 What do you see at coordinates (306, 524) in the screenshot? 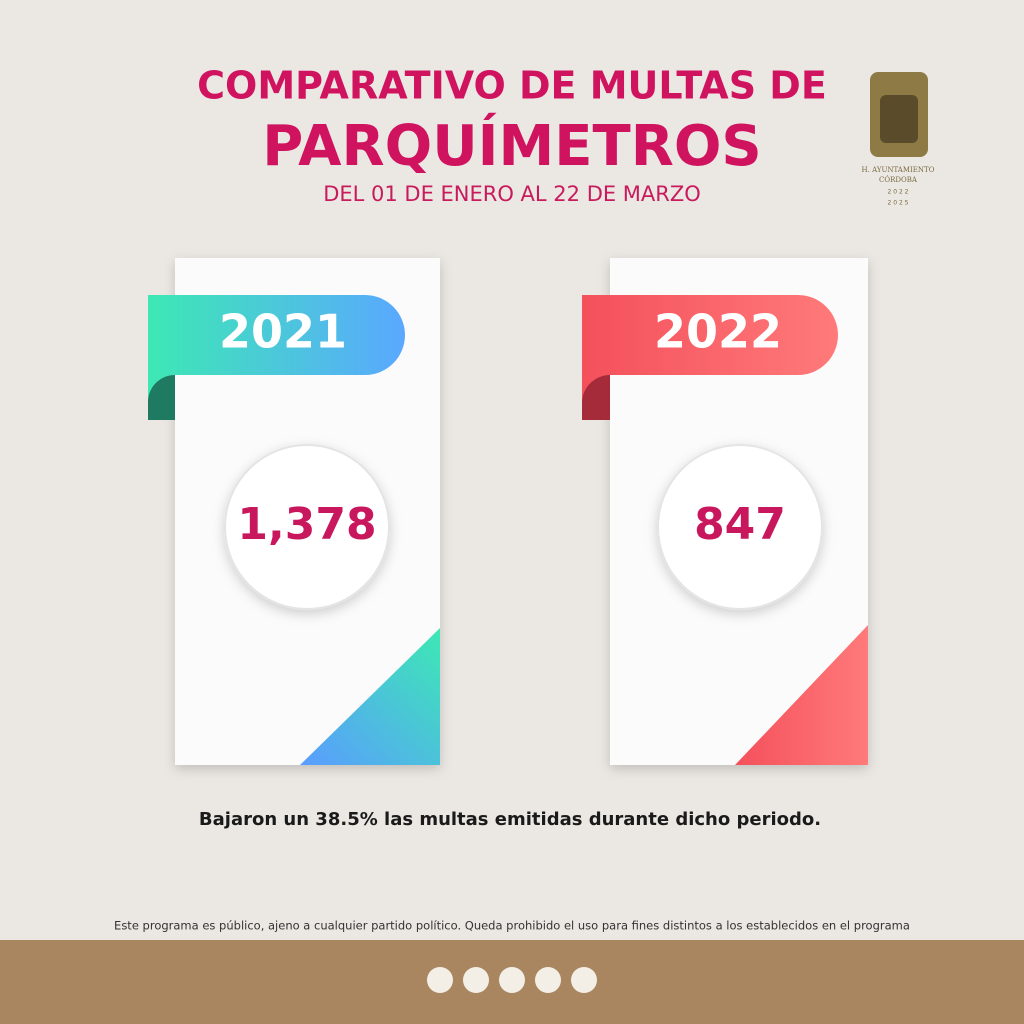
I see `value: 1,378` at bounding box center [306, 524].